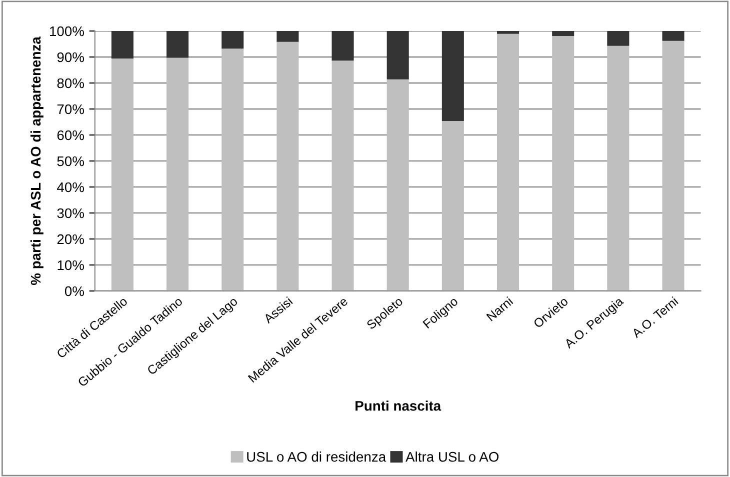 The width and height of the screenshot is (730, 477). Describe the element at coordinates (70, 57) in the screenshot. I see `y-tick-label: 90%` at that location.